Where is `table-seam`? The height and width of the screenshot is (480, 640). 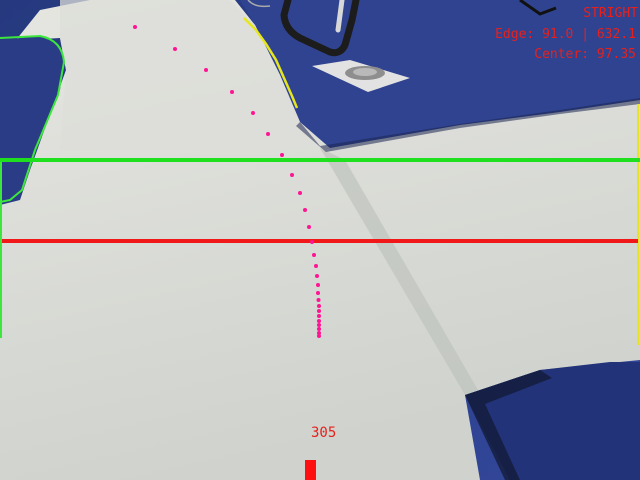
table-seam is located at coordinates (399, 271).